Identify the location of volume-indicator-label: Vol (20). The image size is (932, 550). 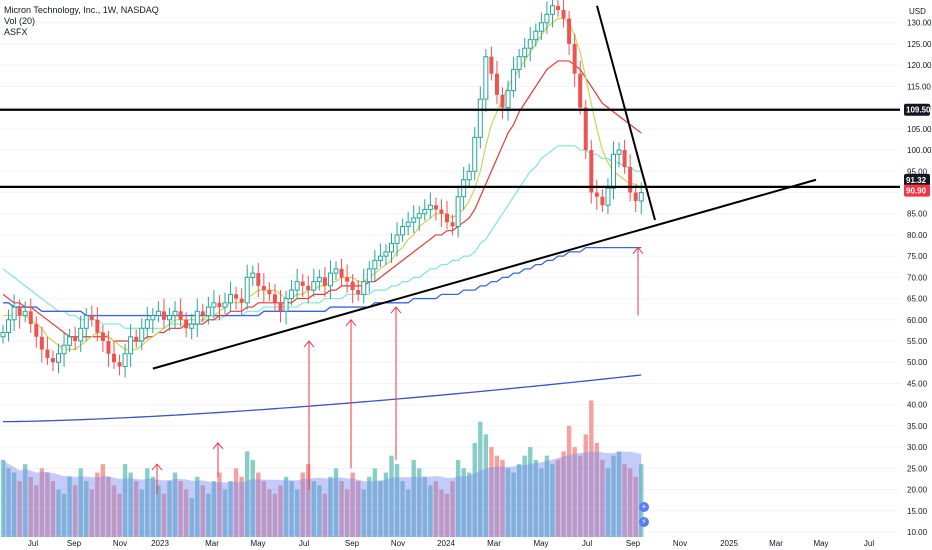
(20, 21).